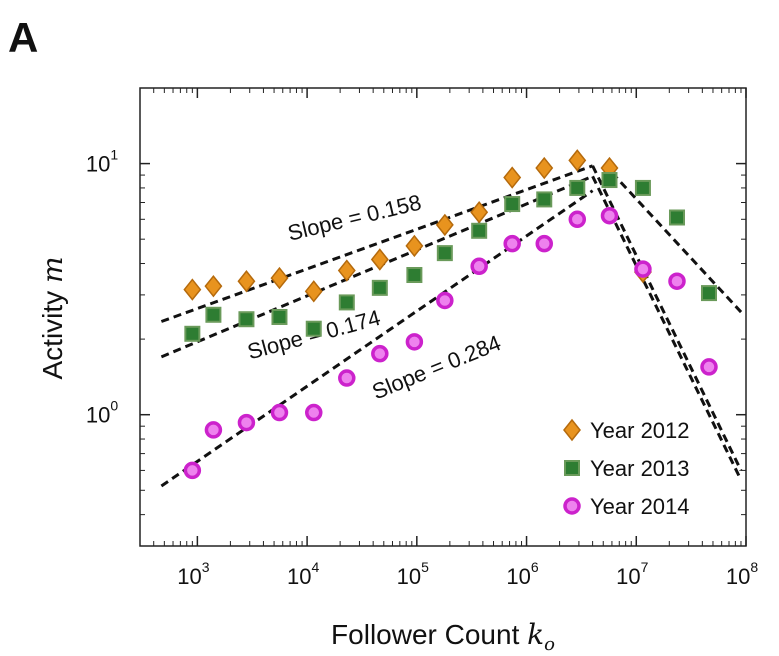  Describe the element at coordinates (754, 567) in the screenshot. I see `x-tick-exponent: 8` at that location.